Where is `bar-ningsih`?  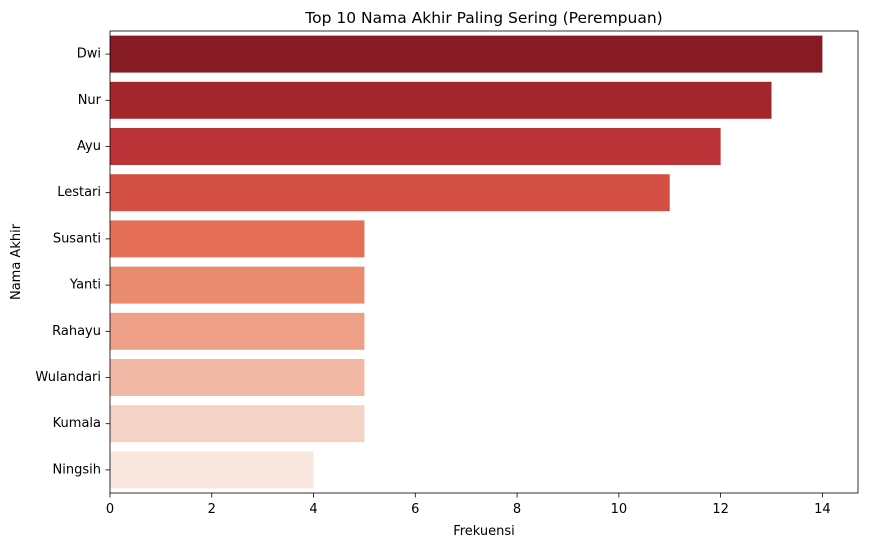 bar-ningsih is located at coordinates (212, 470).